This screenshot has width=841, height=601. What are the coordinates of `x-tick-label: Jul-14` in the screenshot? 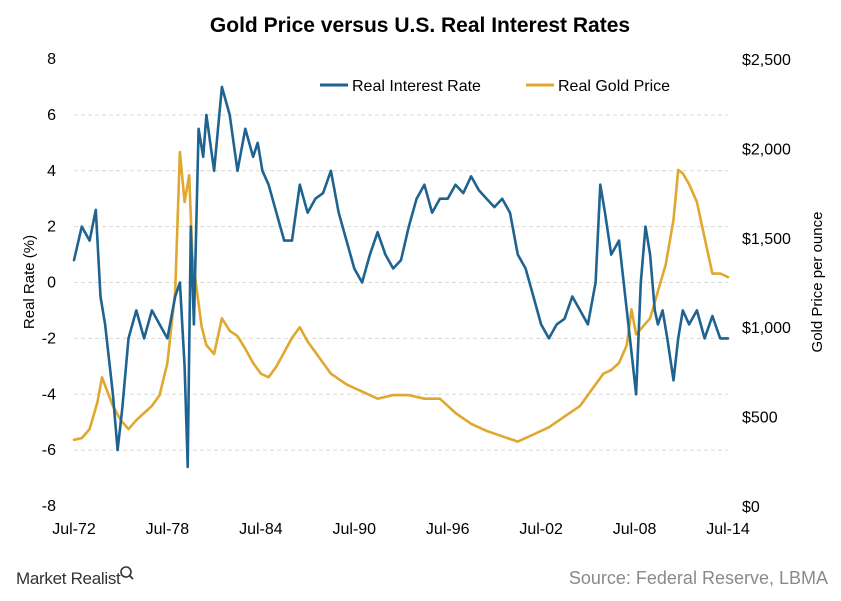 It's located at (728, 529).